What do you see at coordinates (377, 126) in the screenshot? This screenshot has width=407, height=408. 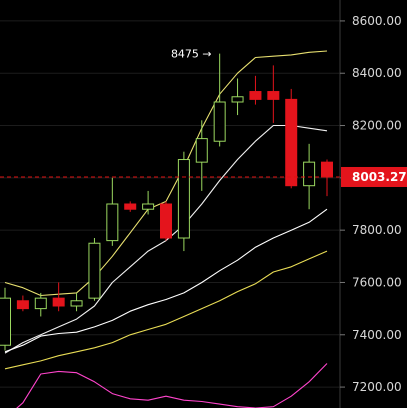 I see `y-tick-label: 8200.00` at bounding box center [377, 126].